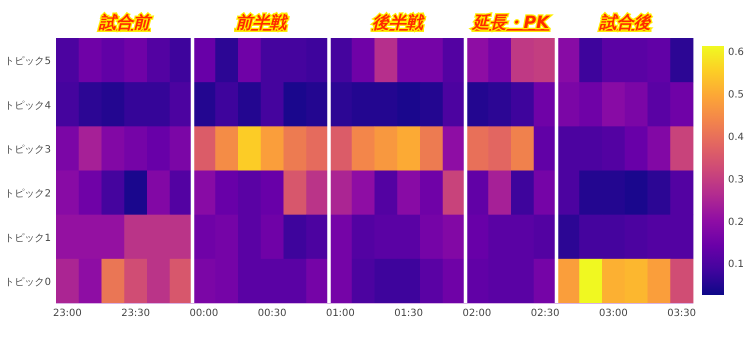 This screenshot has width=746, height=338. What do you see at coordinates (736, 137) in the screenshot?
I see `color-bar-label: 0.4` at bounding box center [736, 137].